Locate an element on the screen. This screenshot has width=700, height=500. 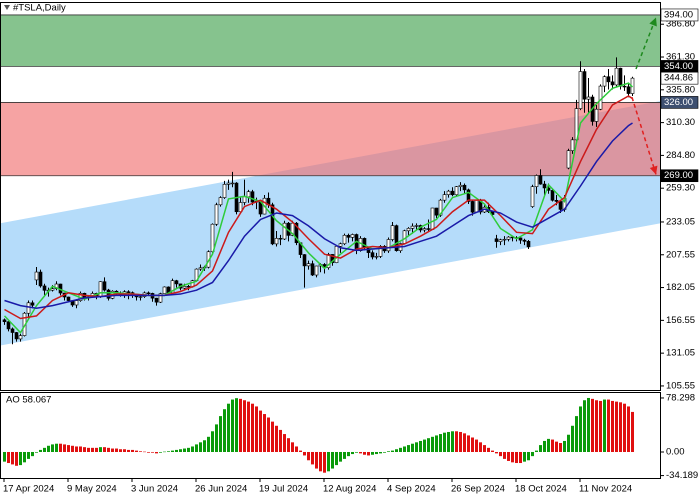
chart-title: #TSLA,Daily is located at coordinates (39, 8).